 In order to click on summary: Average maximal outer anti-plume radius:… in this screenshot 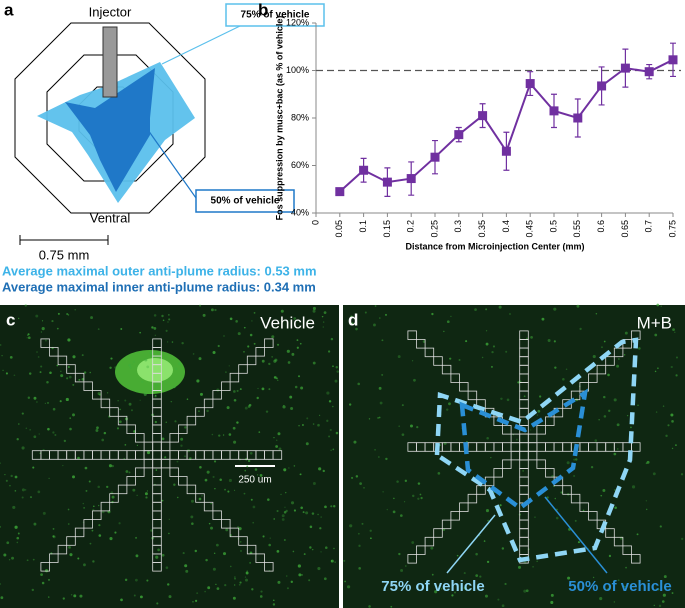, I will do `click(159, 270)`.